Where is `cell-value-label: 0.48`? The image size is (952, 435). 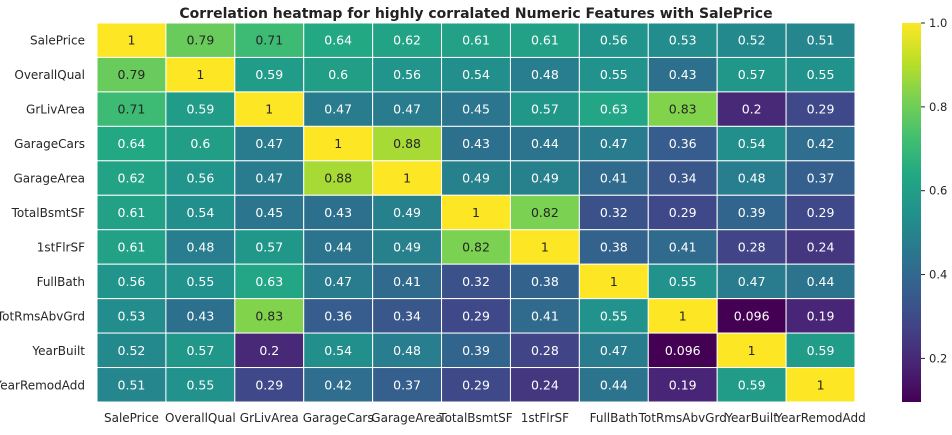 cell-value-label: 0.48 is located at coordinates (200, 246).